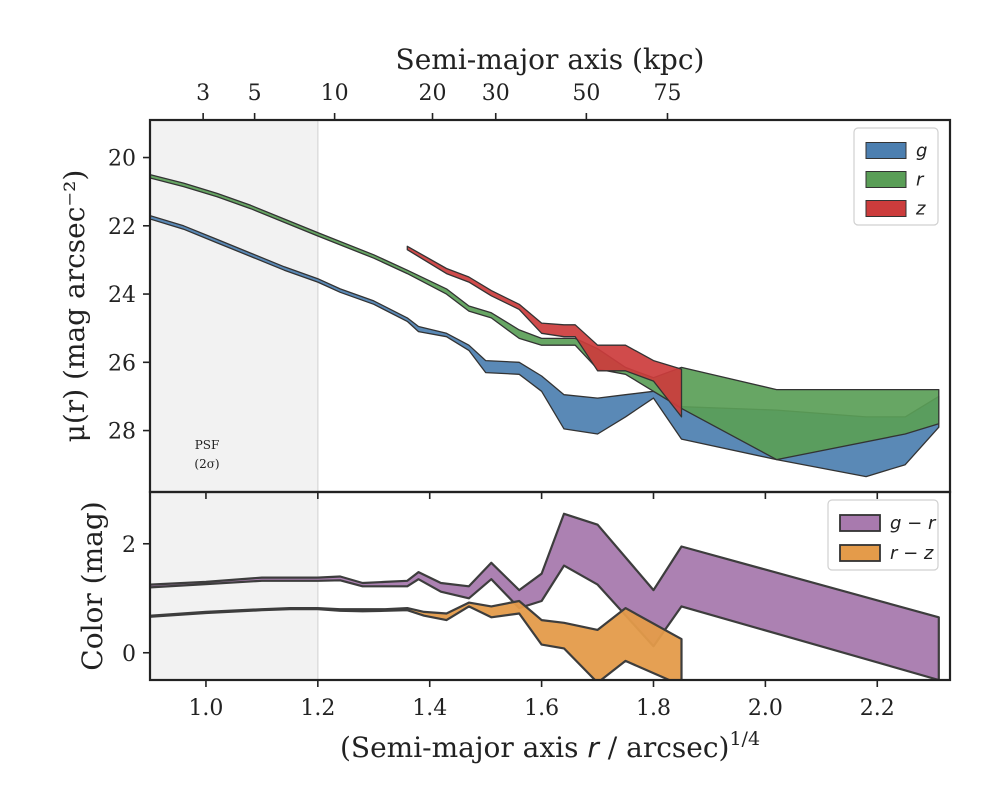 The height and width of the screenshot is (800, 1000). Describe the element at coordinates (877, 708) in the screenshot. I see `xtick-label: 2.2` at that location.